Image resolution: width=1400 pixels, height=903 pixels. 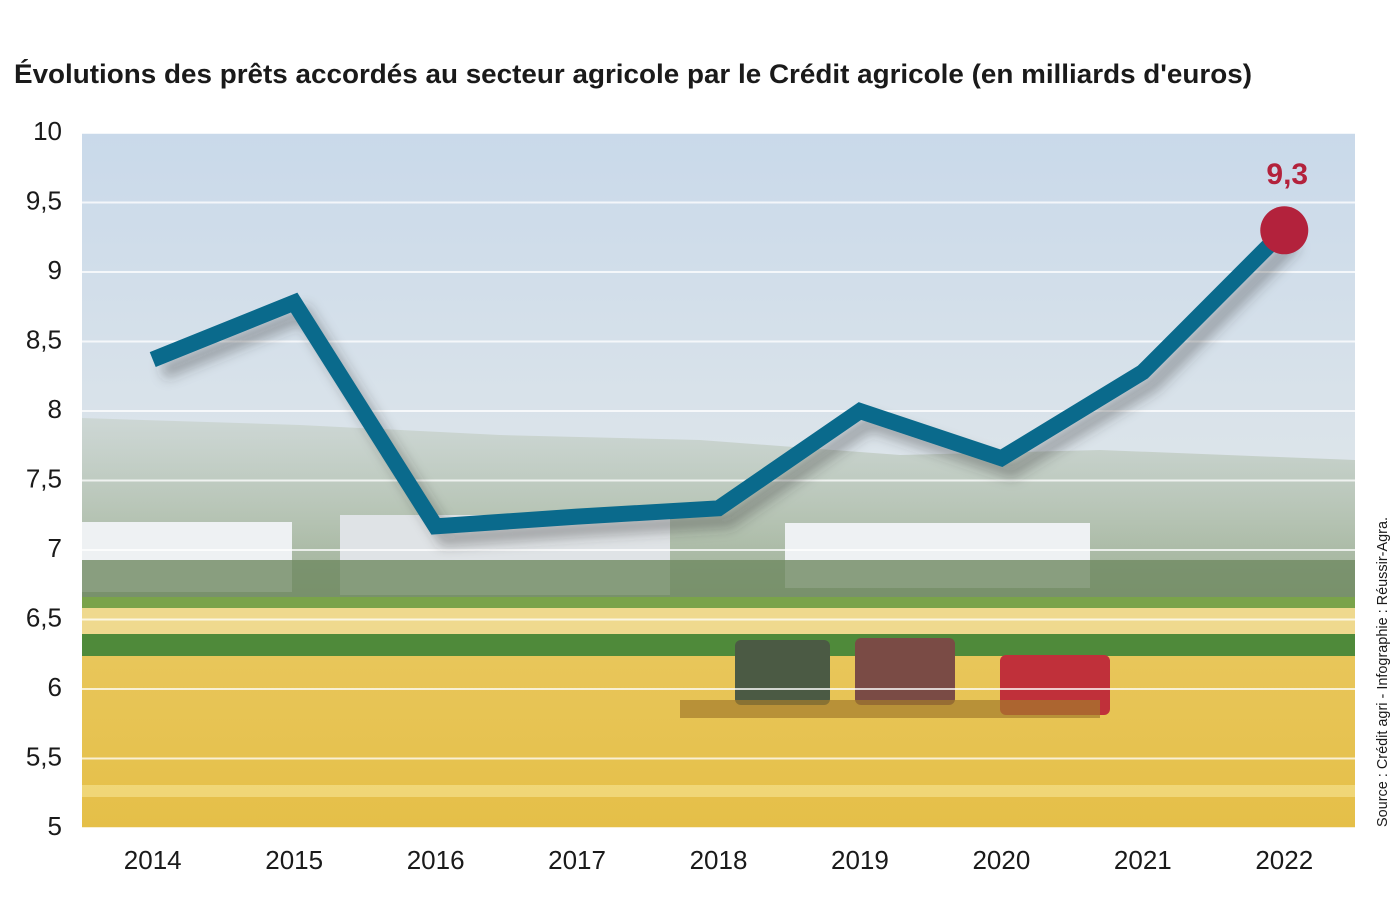 I want to click on y-axis: 5 5,5 6 6,5 7 7,5 8 8,5 9 9,5 10, so click(x=44, y=478).